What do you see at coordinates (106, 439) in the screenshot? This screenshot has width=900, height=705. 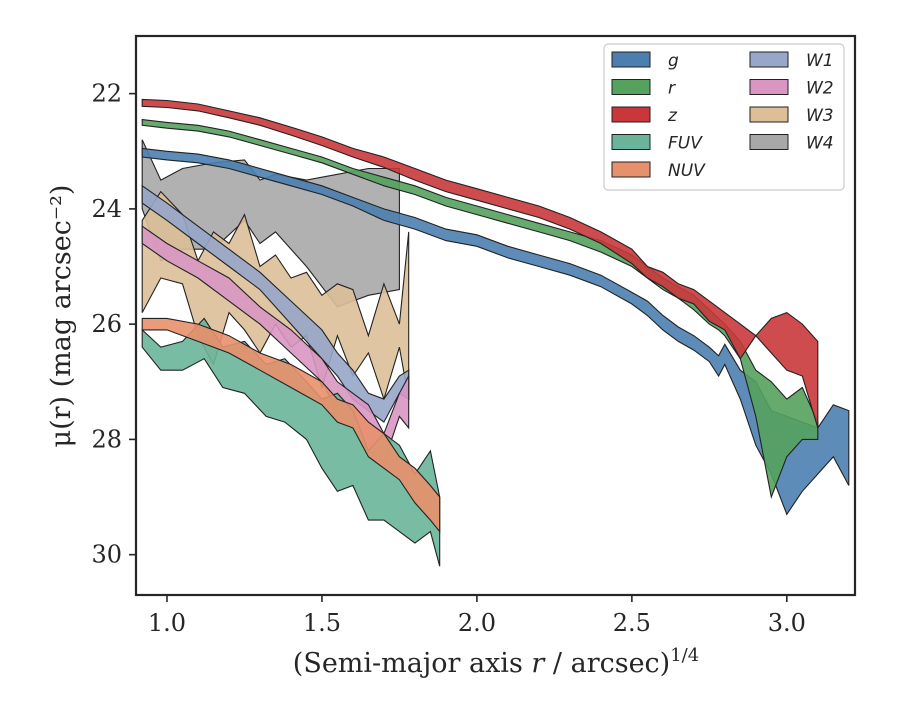 I see `y-tick-label: 28` at bounding box center [106, 439].